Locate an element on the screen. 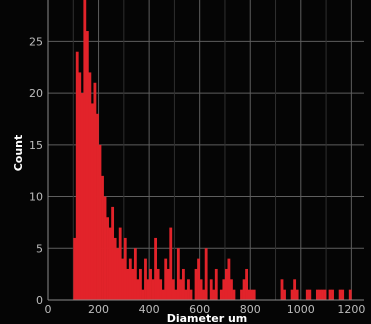 The width and height of the screenshot is (371, 324). x-tick-labels: 0 200 400 600 800 1000 1200 is located at coordinates (205, 309).